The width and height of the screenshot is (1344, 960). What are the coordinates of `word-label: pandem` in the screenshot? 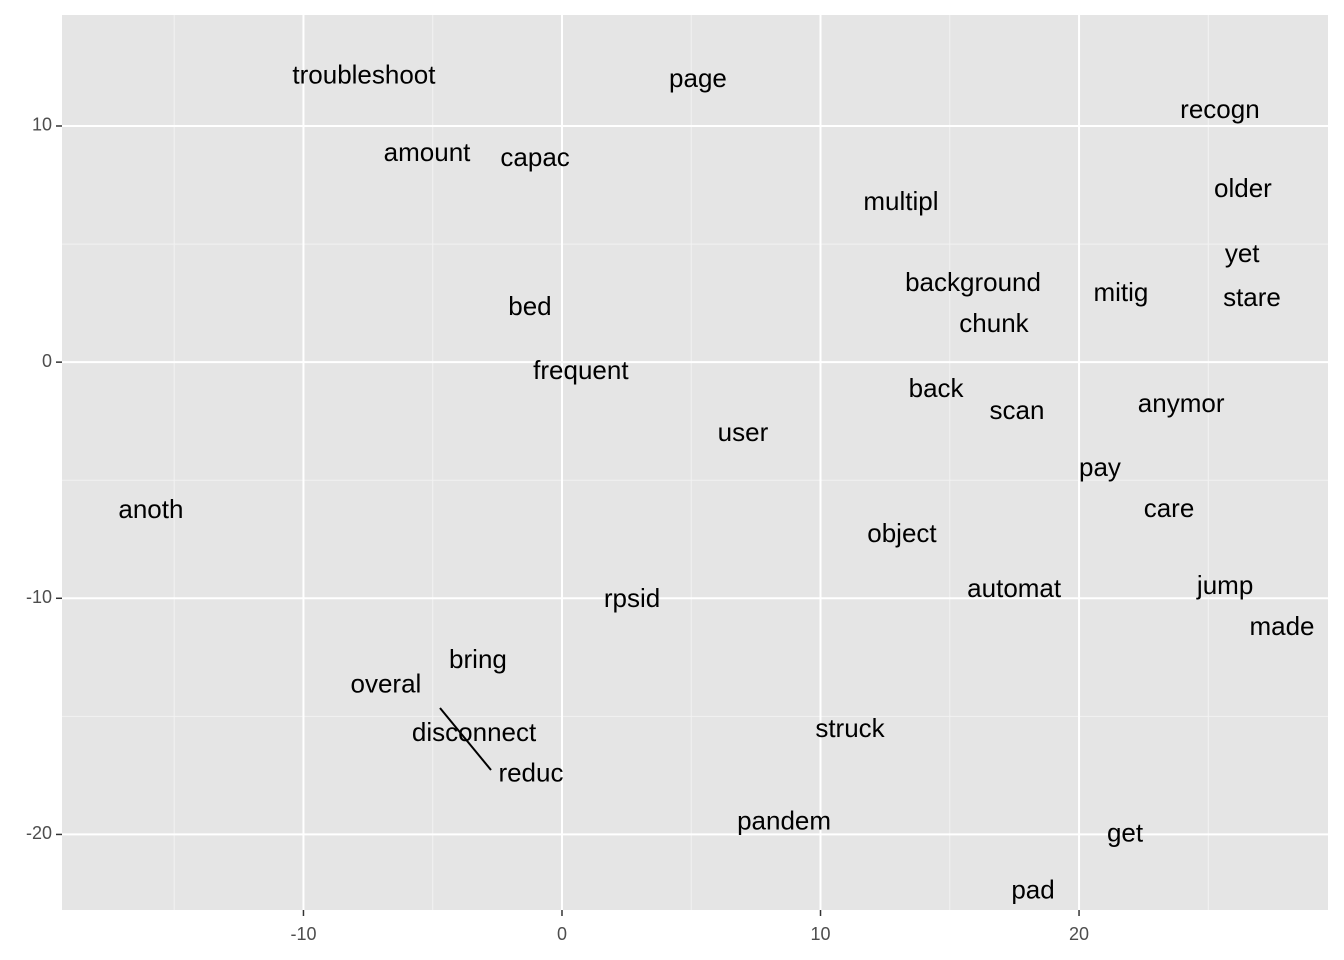 It's located at (784, 820).